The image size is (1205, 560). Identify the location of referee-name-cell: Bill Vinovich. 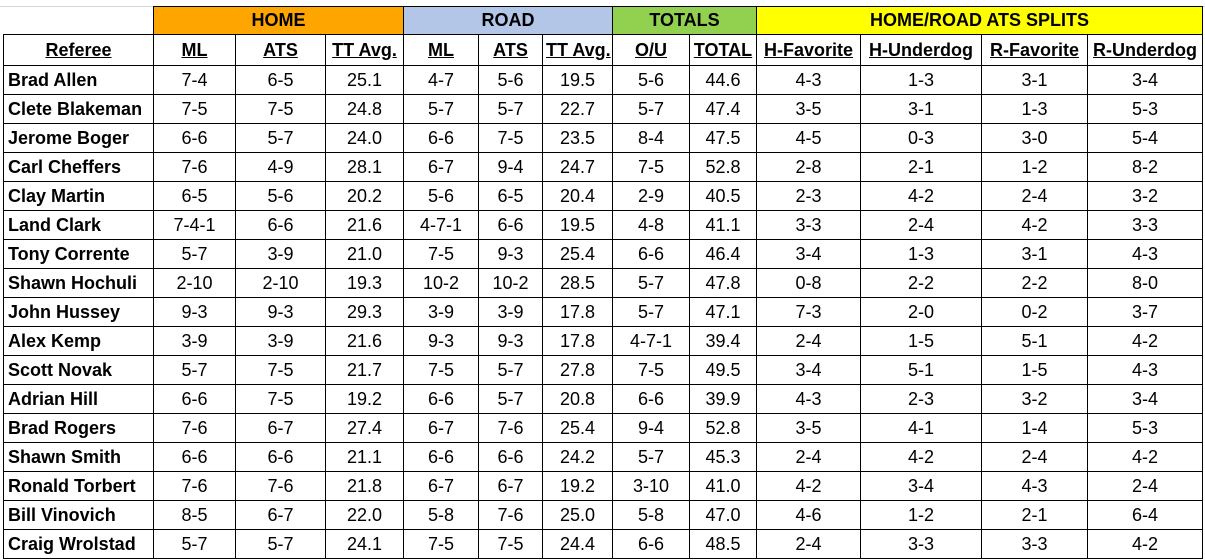
(78, 515).